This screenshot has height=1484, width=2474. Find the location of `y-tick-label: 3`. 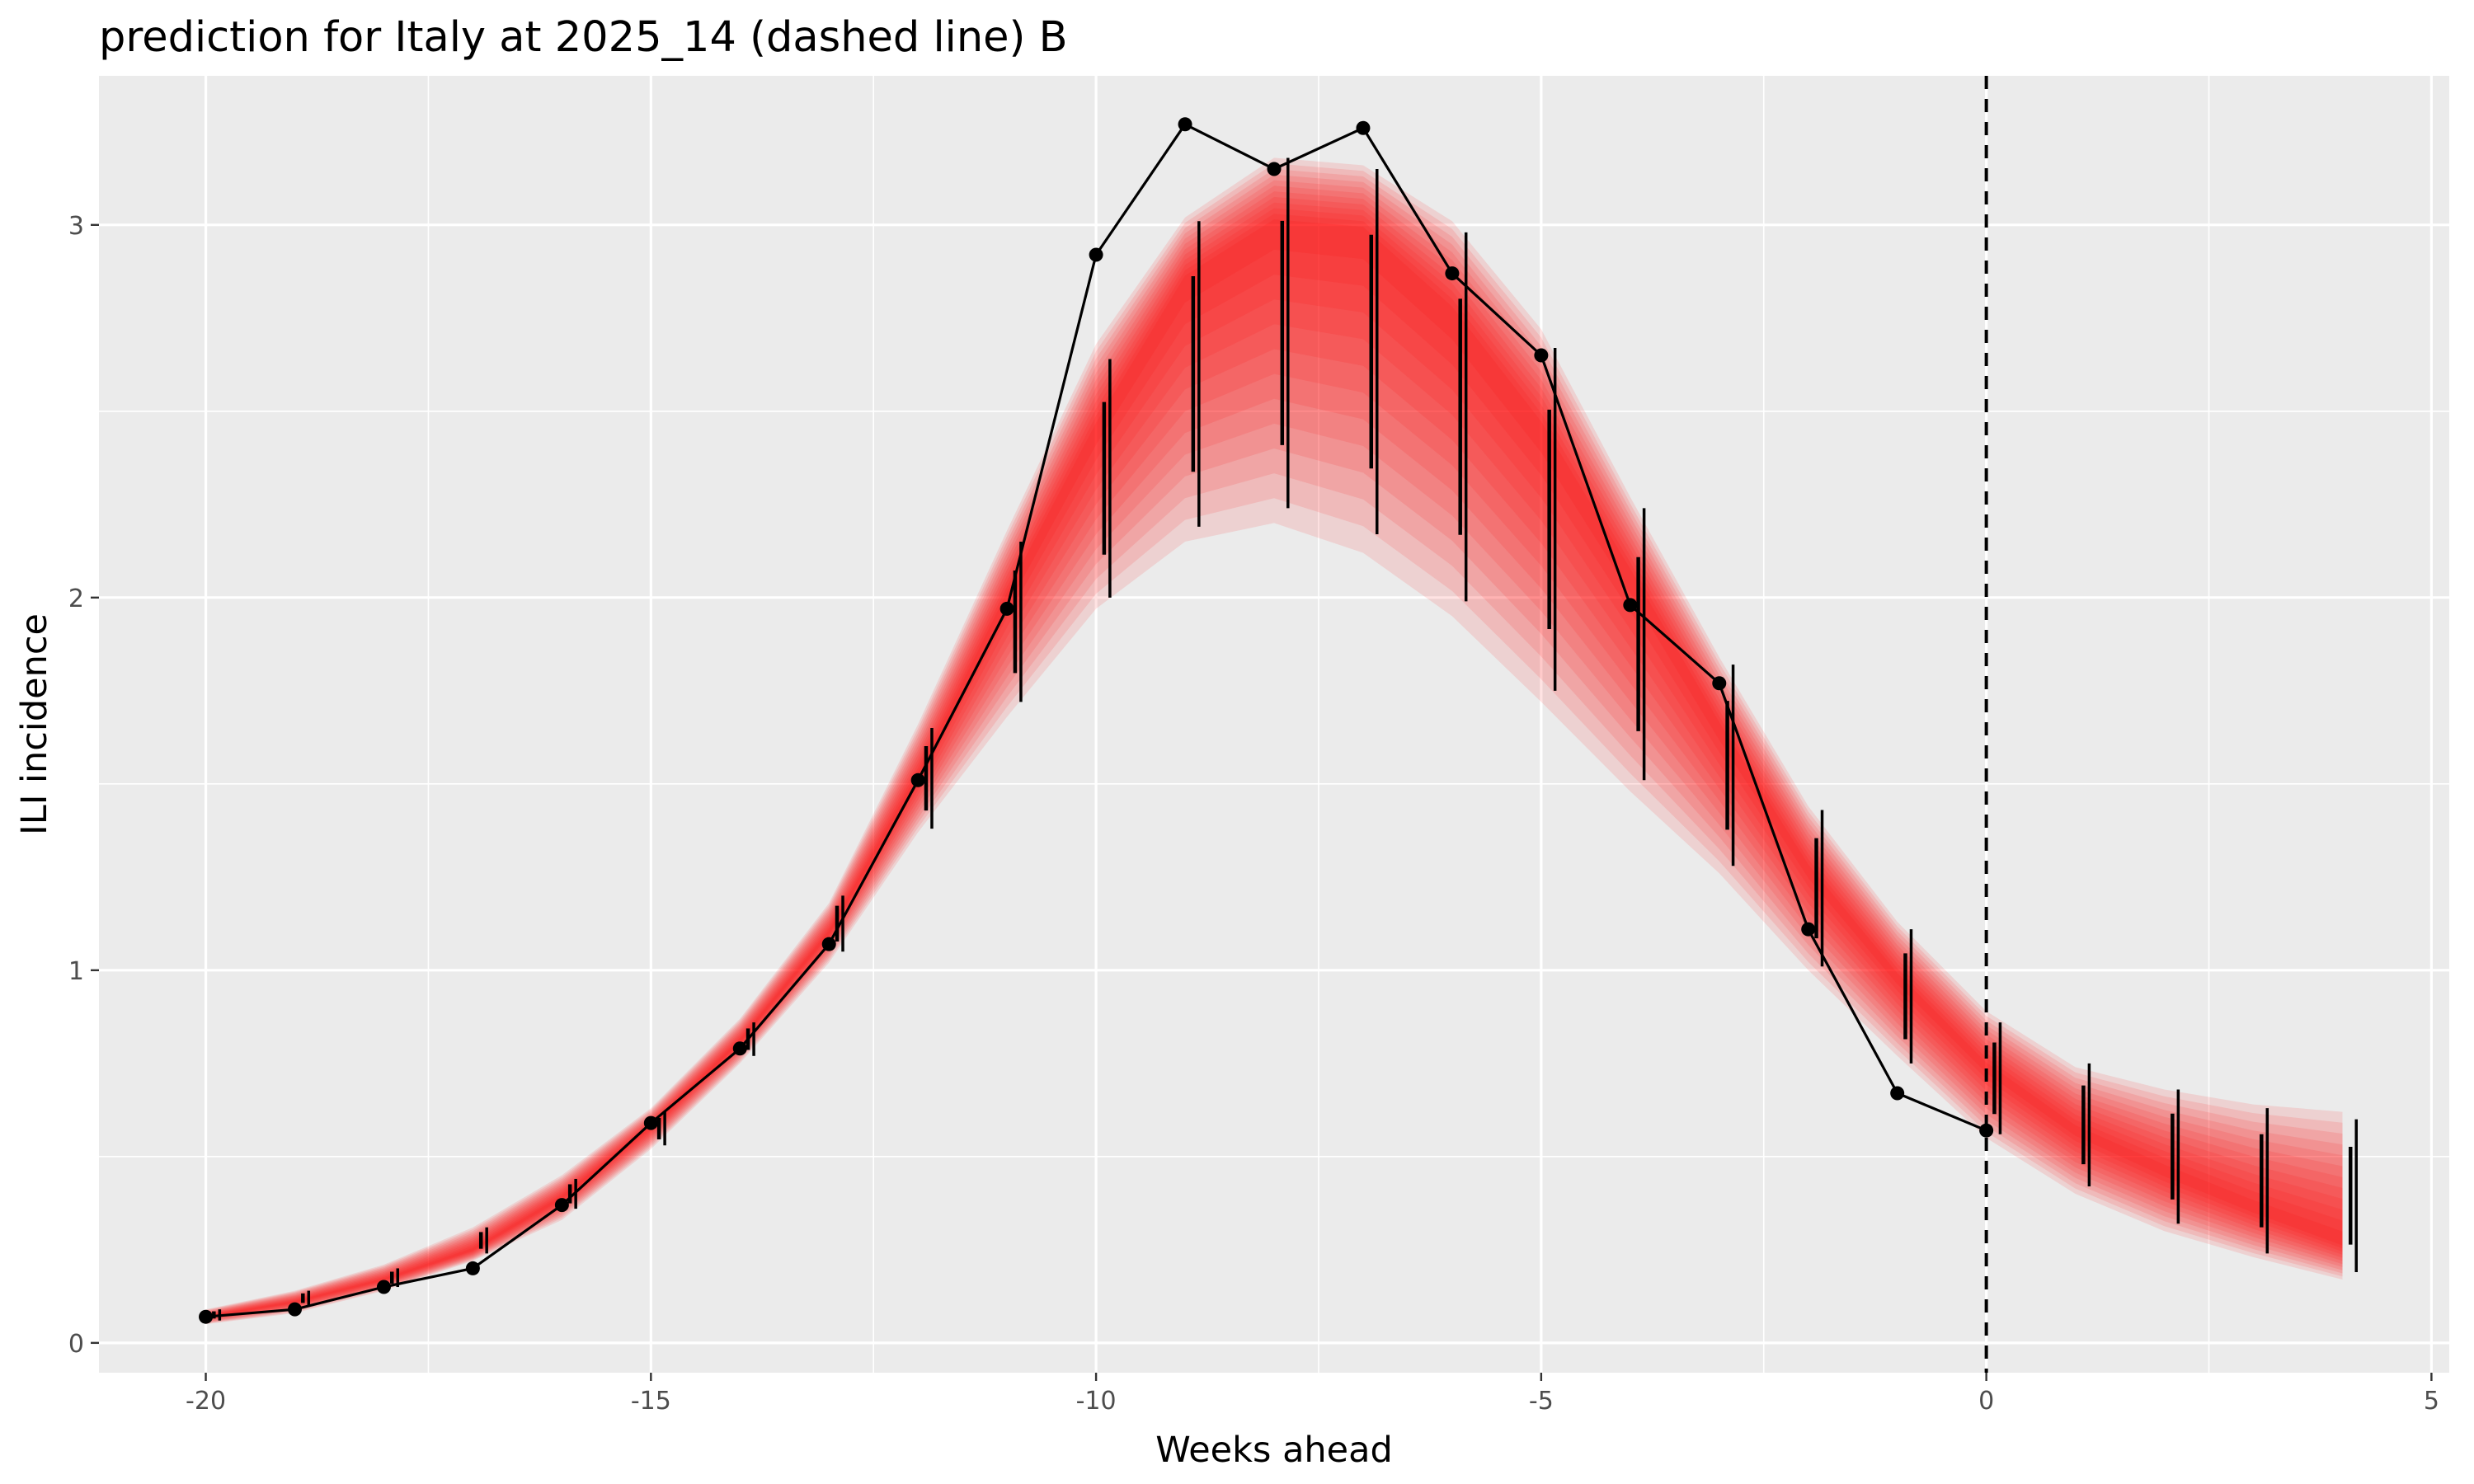

y-tick-label: 3 is located at coordinates (76, 226).